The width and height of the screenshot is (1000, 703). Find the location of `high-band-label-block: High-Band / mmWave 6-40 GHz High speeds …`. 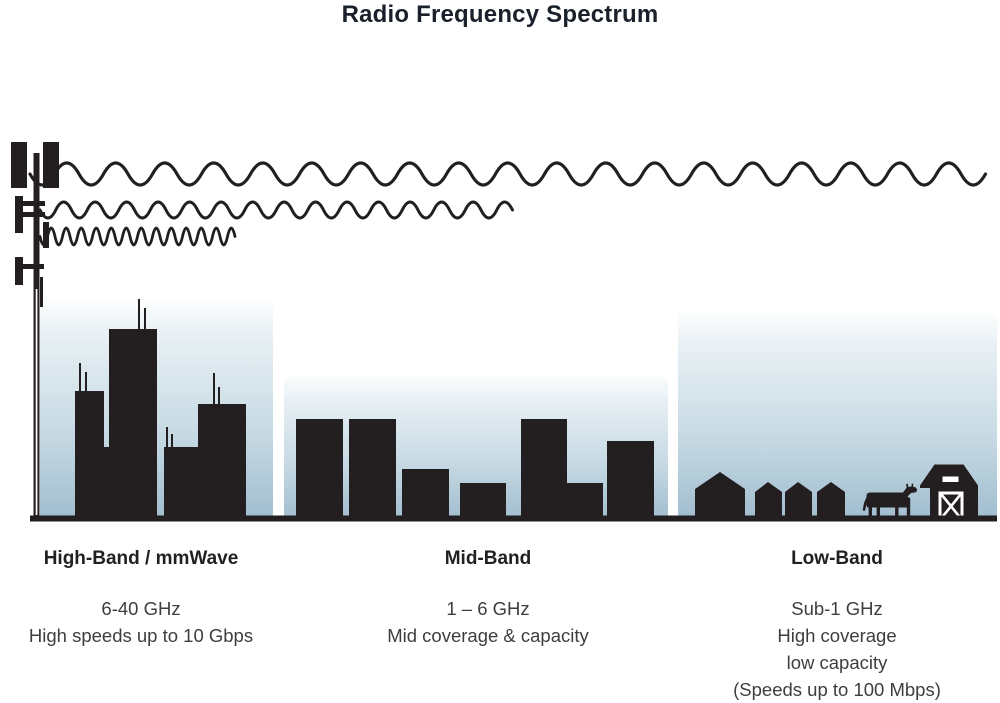

high-band-label-block: High-Band / mmWave 6-40 GHz High speeds … is located at coordinates (141, 598).